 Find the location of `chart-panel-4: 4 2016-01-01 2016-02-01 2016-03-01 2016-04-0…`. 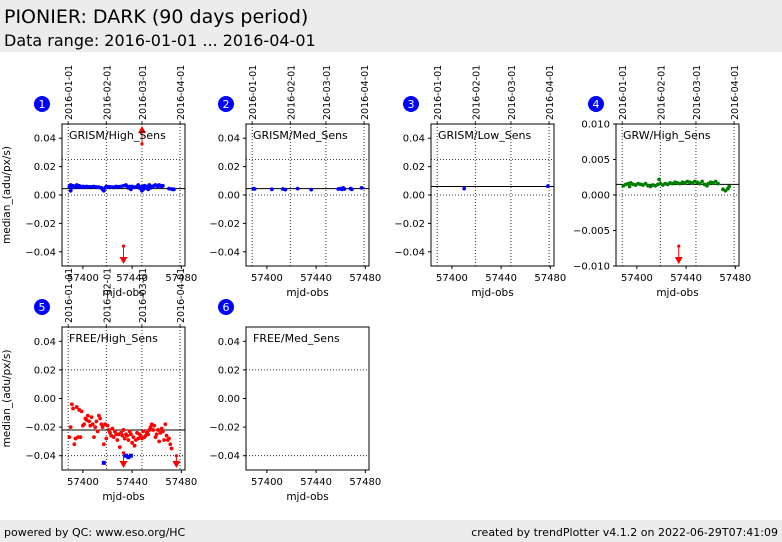

chart-panel-4: 4 2016-01-01 2016-02-01 2016-03-01 2016-04-0… is located at coordinates (662, 182).